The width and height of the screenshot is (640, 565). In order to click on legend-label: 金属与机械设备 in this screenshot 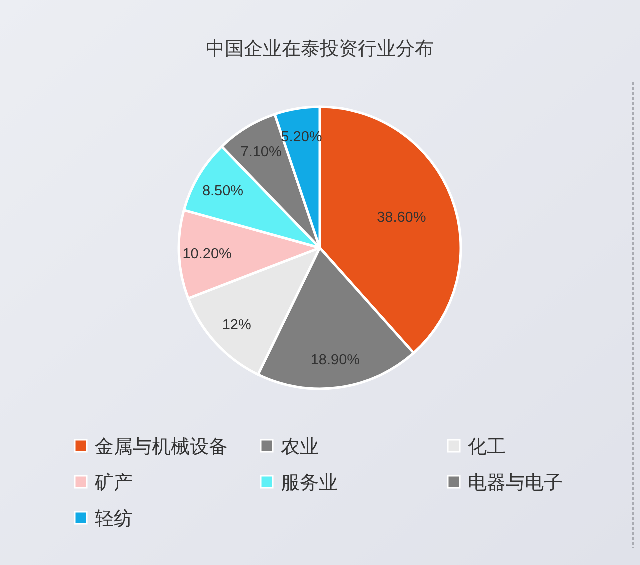, I will do `click(161, 447)`.